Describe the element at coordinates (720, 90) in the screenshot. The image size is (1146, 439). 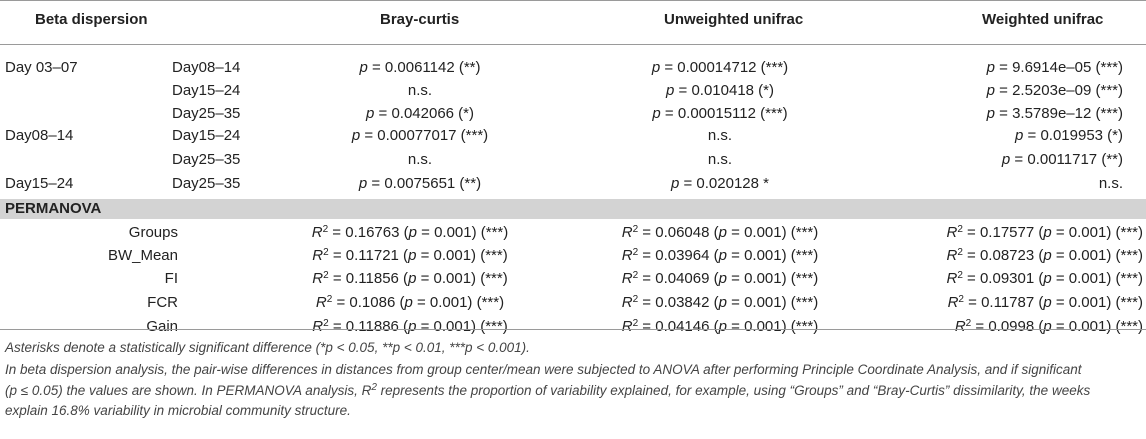
I see `beta-cell-unweighted: p = 0.010418 (*)` at that location.